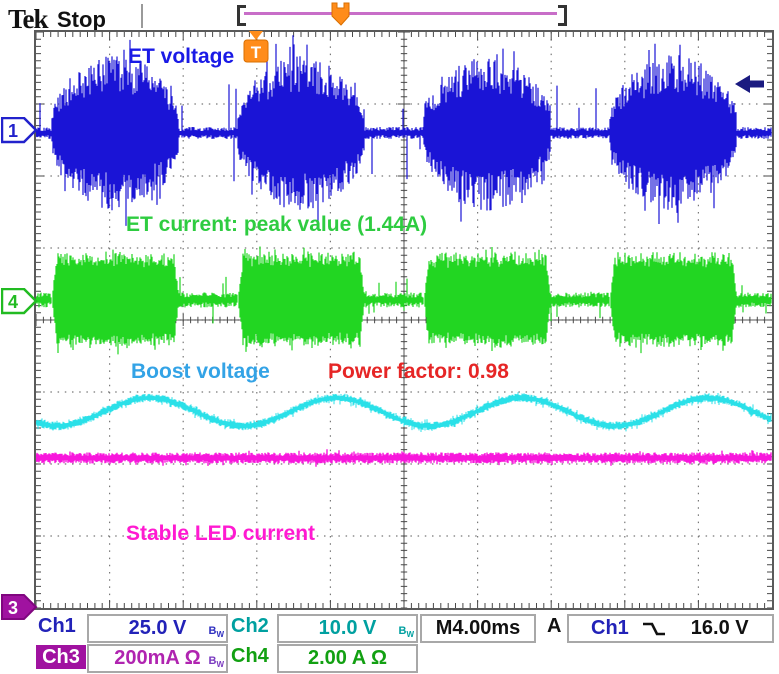  What do you see at coordinates (749, 84) in the screenshot?
I see `trigger-level-arrow-icon` at bounding box center [749, 84].